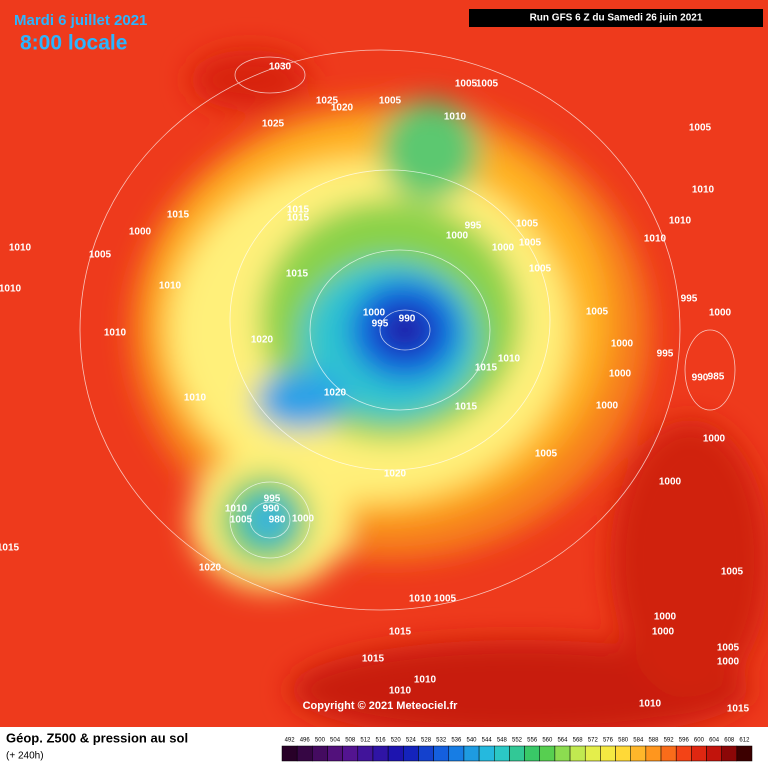  Describe the element at coordinates (426, 741) in the screenshot. I see `scale-label: 528` at that location.